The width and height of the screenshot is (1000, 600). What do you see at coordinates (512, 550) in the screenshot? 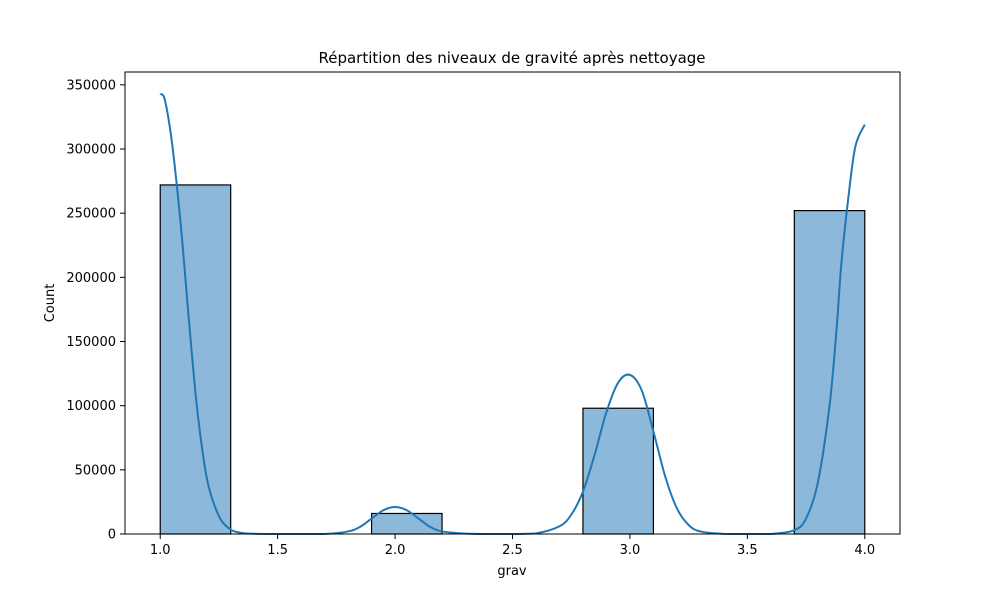
I see `x-tick-label: 2.5` at bounding box center [512, 550].